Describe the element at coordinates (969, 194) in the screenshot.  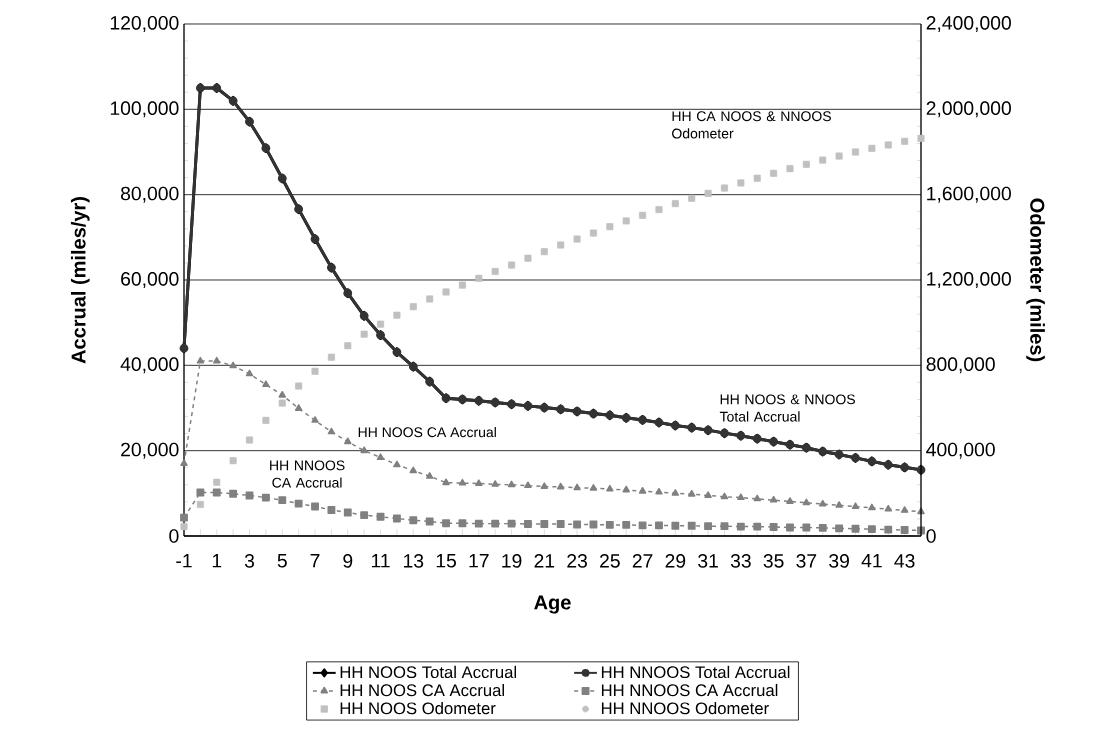
I see `y2-tick-label: 1,600,000` at that location.